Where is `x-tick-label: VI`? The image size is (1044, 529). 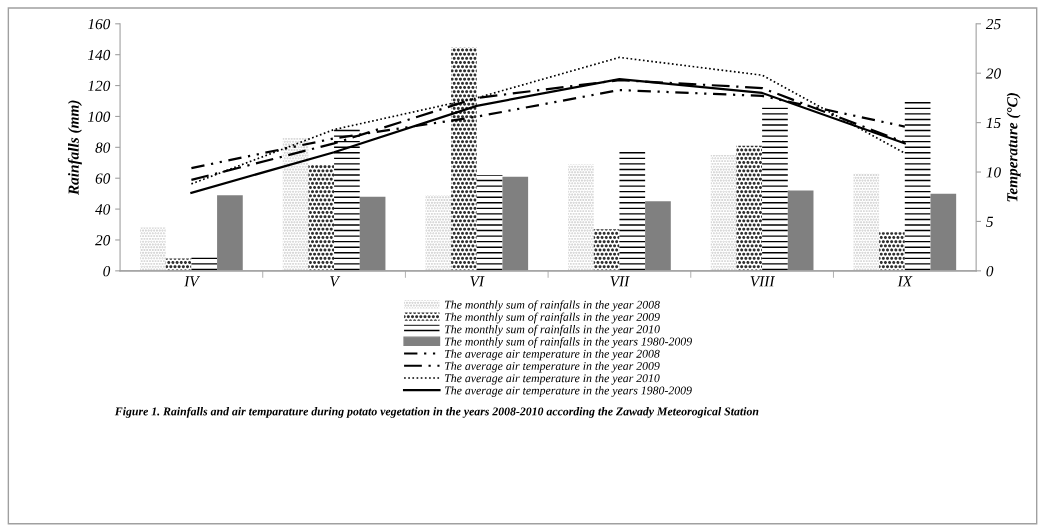
x-tick-label: VI is located at coordinates (477, 281).